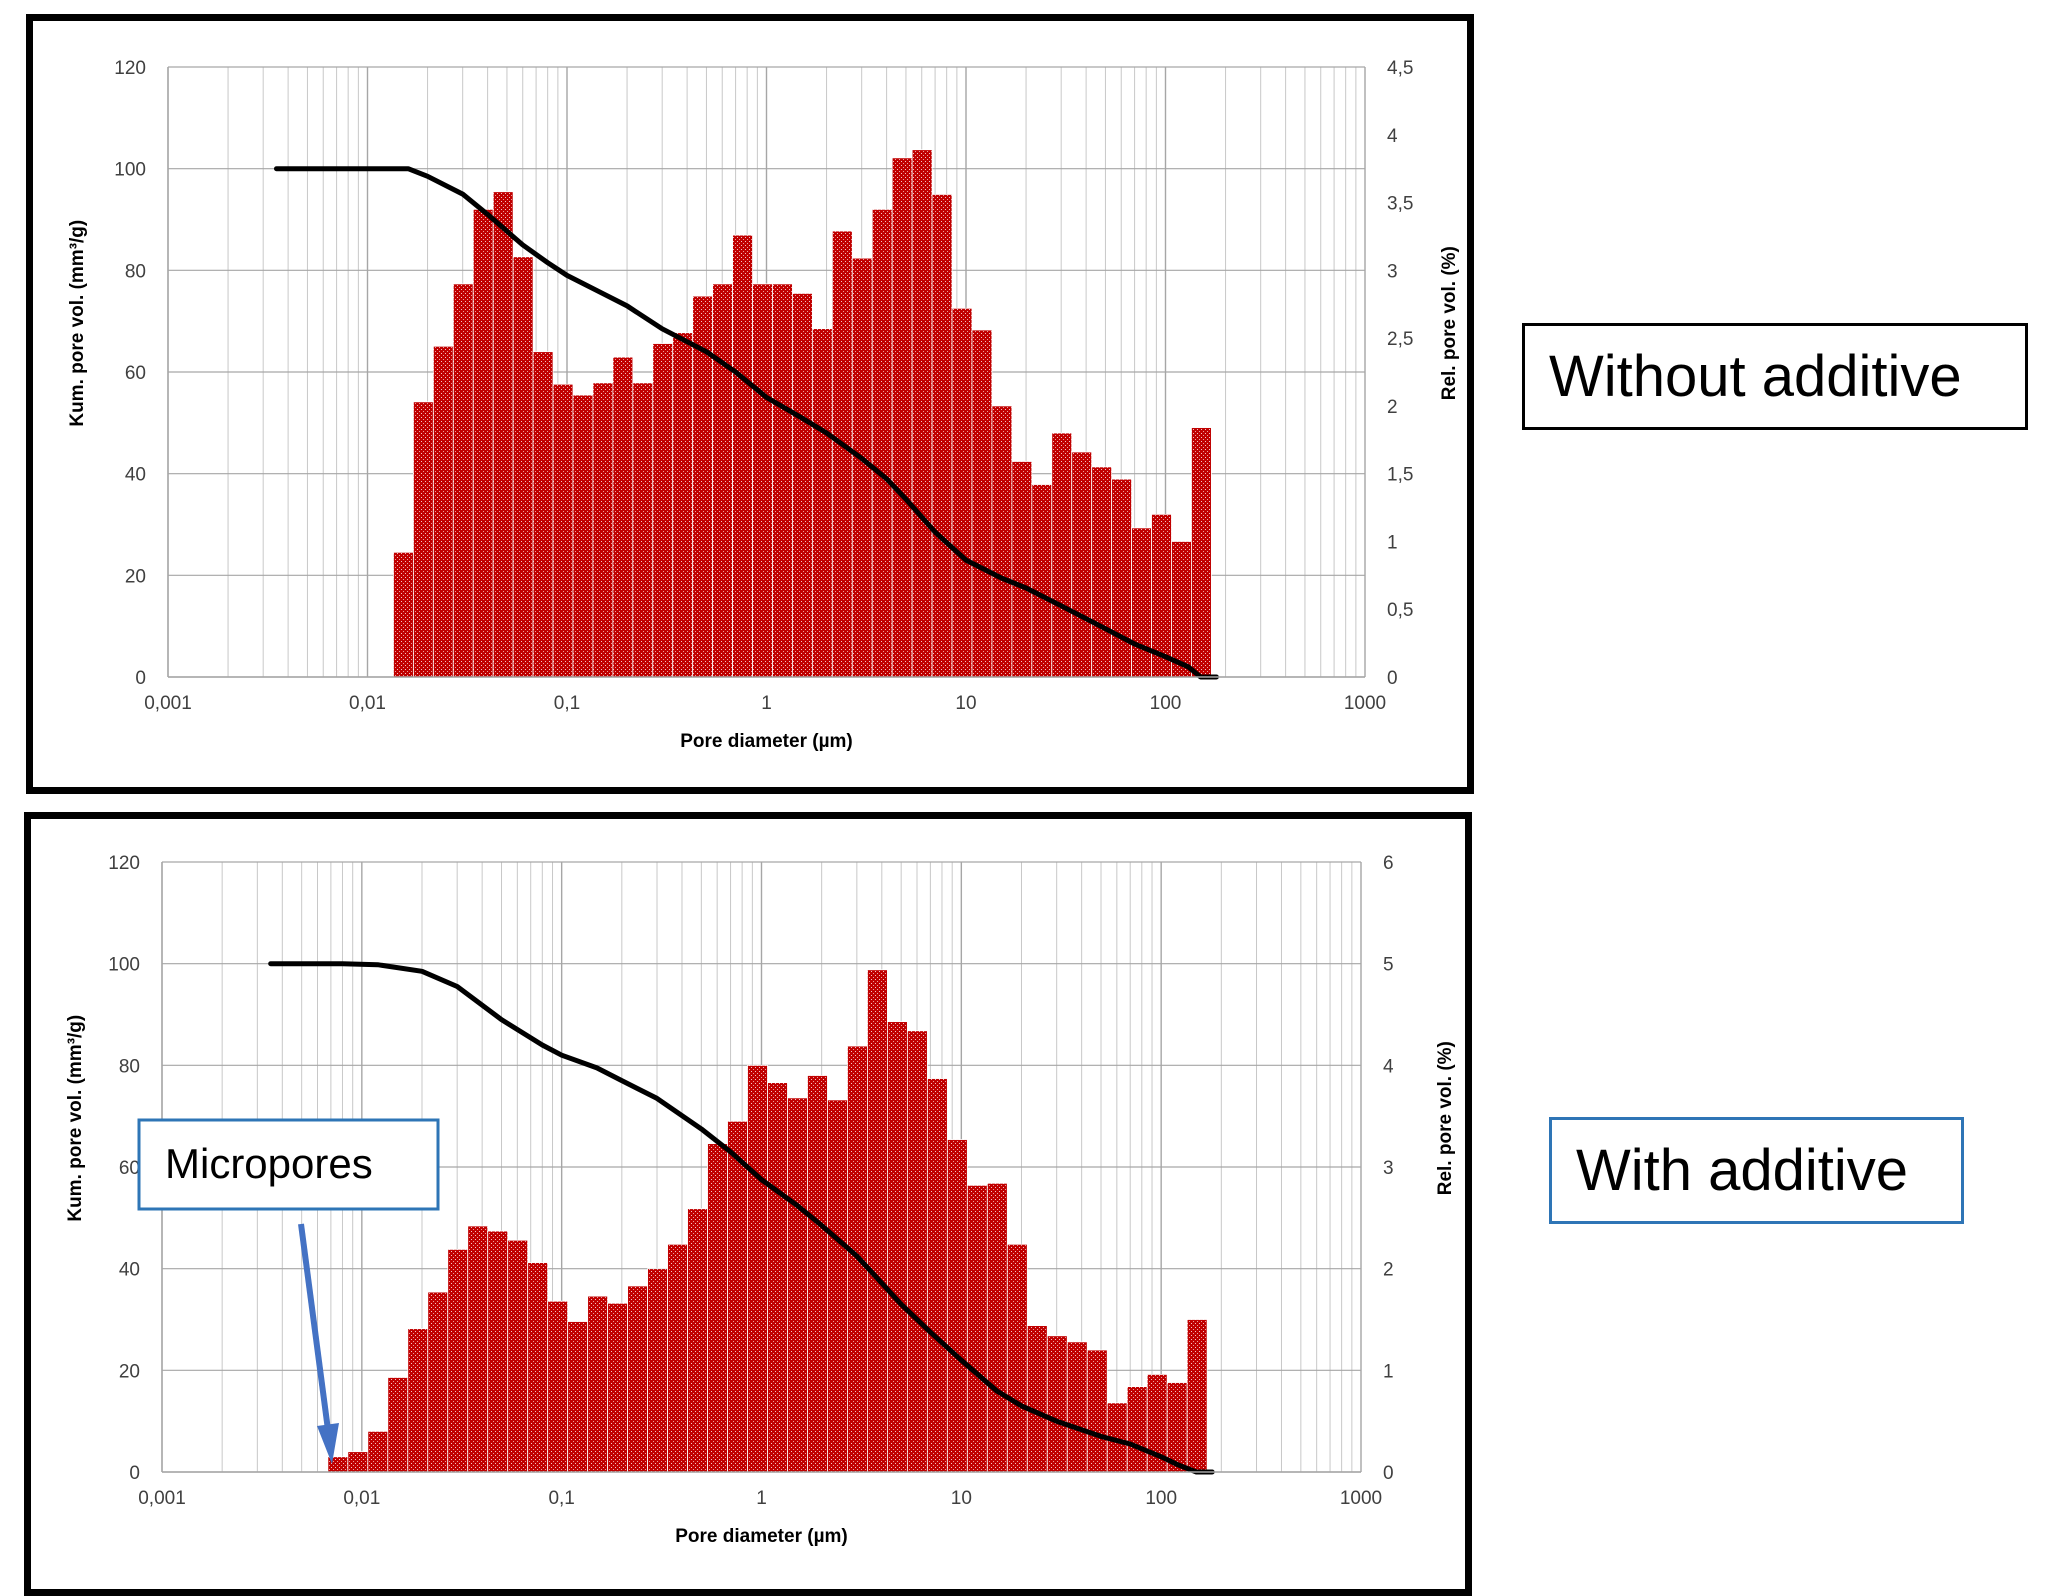 The width and height of the screenshot is (2048, 1596). What do you see at coordinates (134, 1473) in the screenshot?
I see `y-tick-label: 0` at bounding box center [134, 1473].